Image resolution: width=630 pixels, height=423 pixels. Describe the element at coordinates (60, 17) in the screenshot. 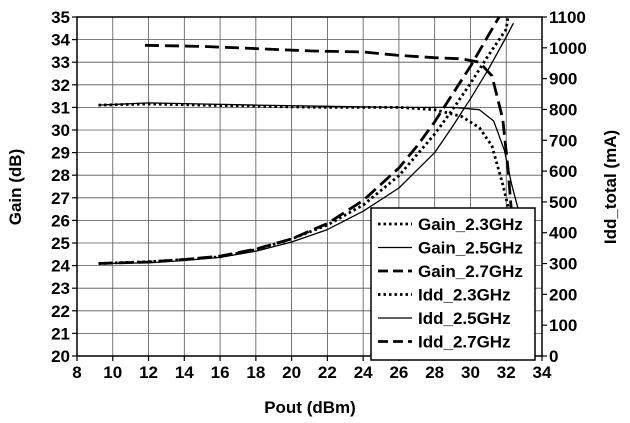

I see `y-left-tick-label: 35` at that location.